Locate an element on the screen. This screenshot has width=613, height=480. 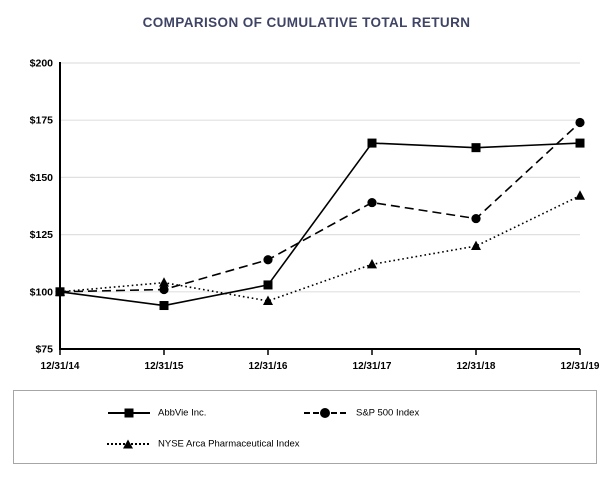
legend-label-abbvie: AbbVie Inc. is located at coordinates (182, 413).